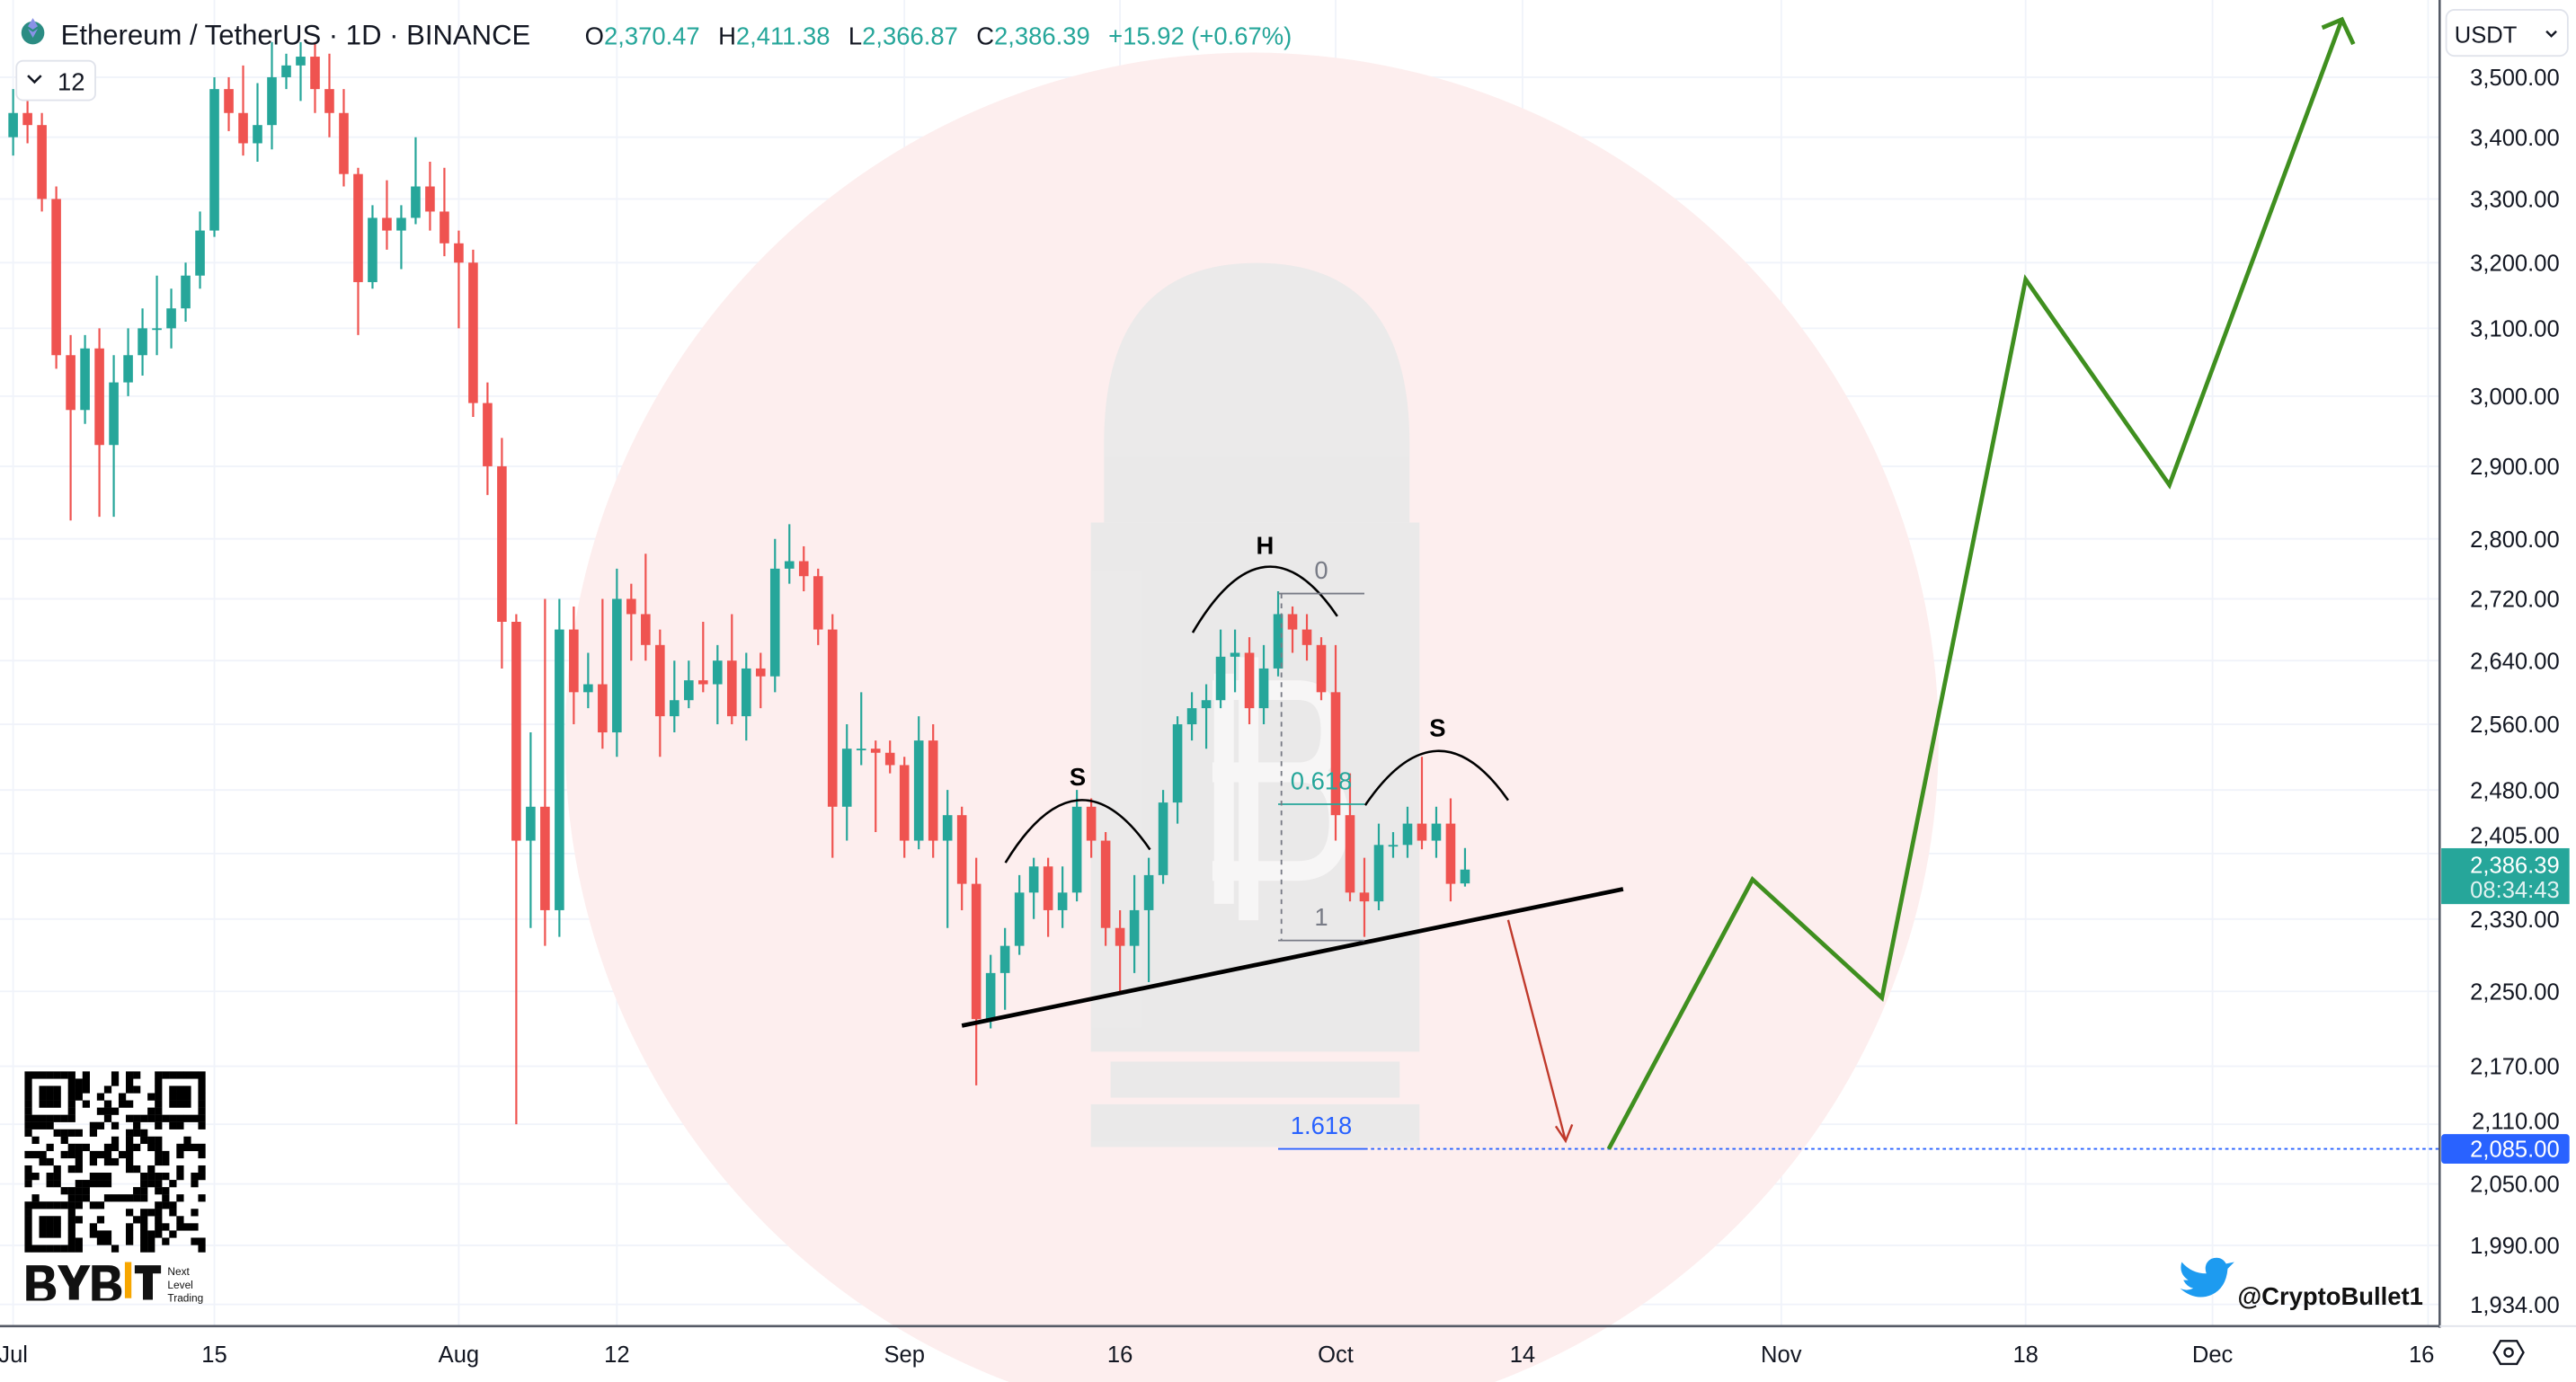 The width and height of the screenshot is (2576, 1382). What do you see at coordinates (2507, 33) in the screenshot?
I see `currency-selector: USDT` at bounding box center [2507, 33].